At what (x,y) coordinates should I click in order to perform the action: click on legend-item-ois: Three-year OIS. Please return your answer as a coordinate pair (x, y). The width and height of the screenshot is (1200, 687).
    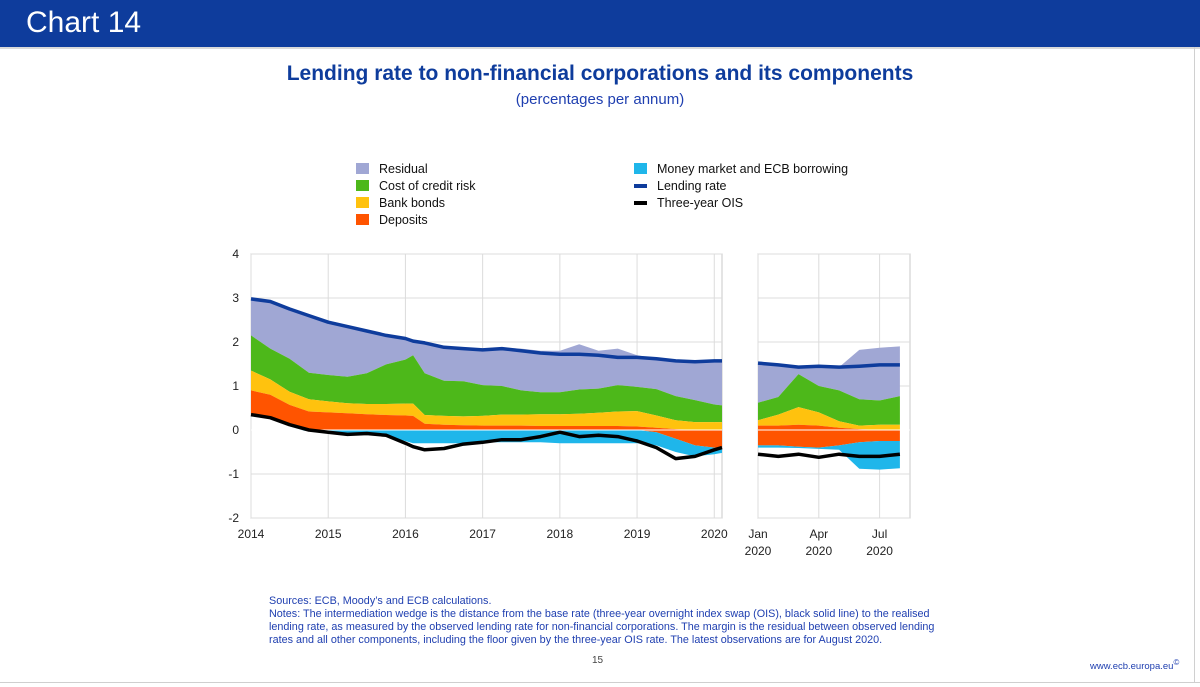
    Looking at the image, I should click on (741, 202).